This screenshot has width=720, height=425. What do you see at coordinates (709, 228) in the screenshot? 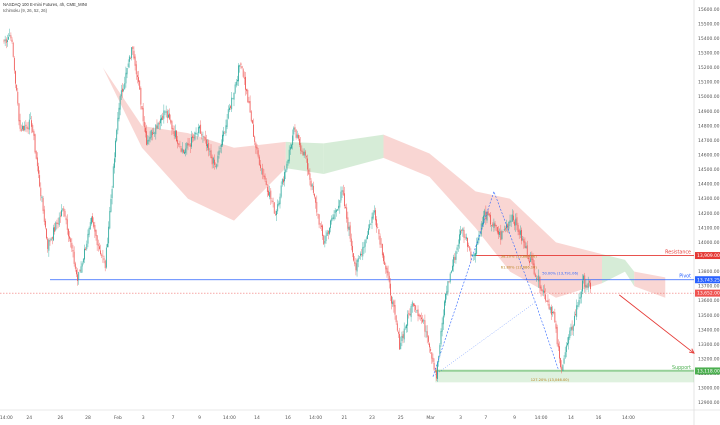
I see `y-tick-label: 14100.00` at bounding box center [709, 228].